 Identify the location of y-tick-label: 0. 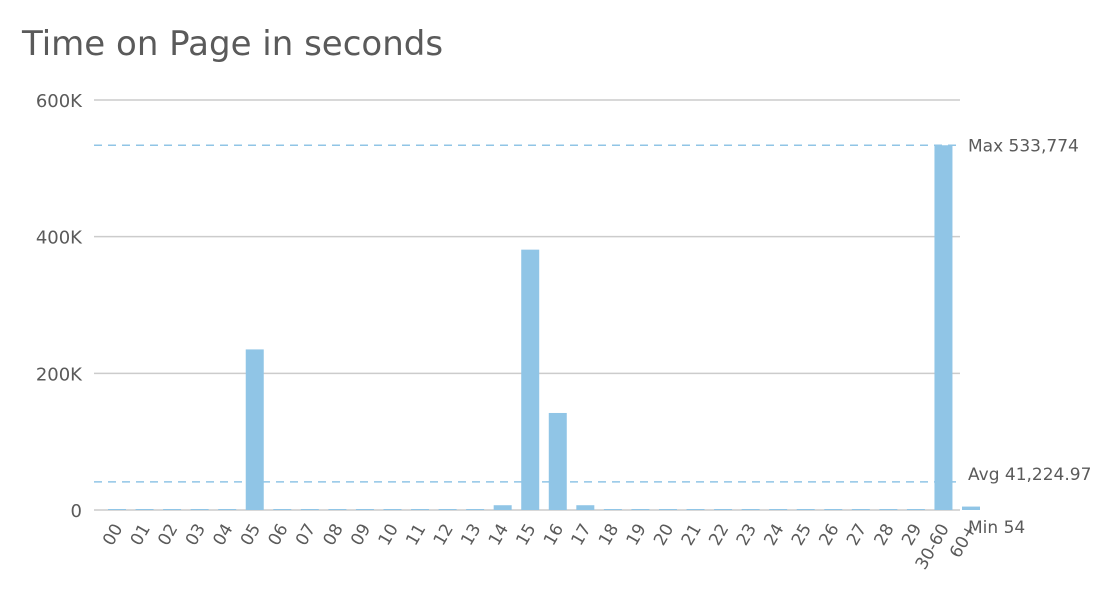
(76, 511).